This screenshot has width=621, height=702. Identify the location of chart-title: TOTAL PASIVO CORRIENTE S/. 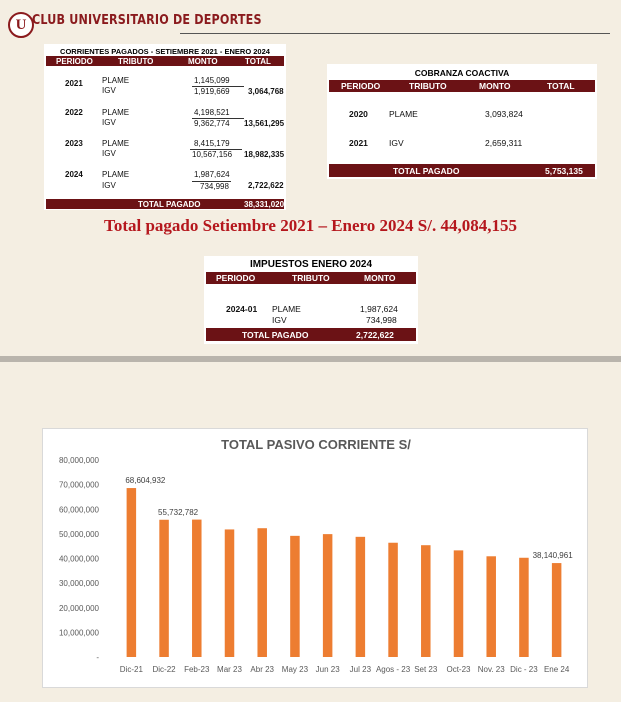
(316, 444).